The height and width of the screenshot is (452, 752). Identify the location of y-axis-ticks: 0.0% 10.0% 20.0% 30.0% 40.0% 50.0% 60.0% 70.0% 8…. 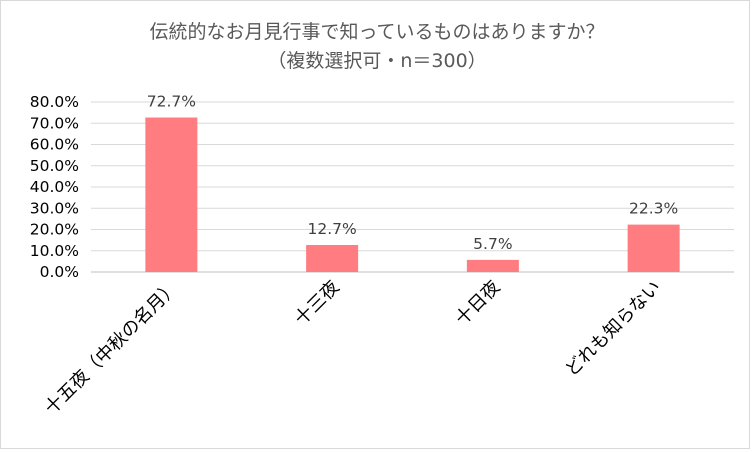
(54, 187).